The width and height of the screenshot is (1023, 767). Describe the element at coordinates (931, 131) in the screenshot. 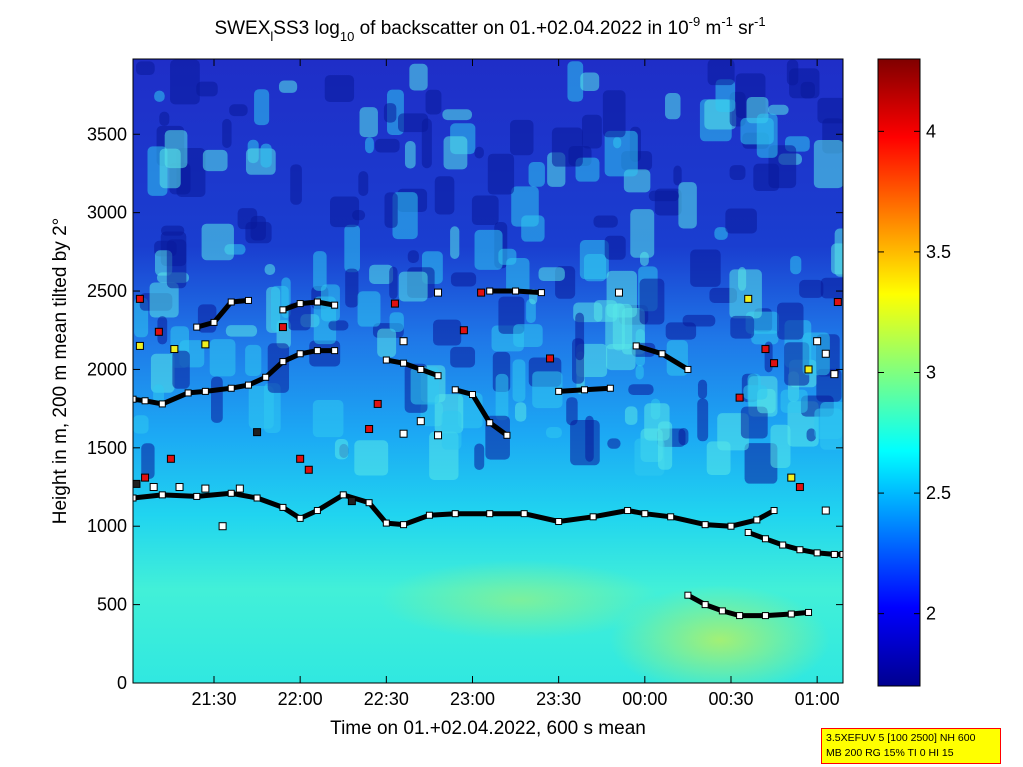

I see `colorbar-tick-label: 4` at that location.